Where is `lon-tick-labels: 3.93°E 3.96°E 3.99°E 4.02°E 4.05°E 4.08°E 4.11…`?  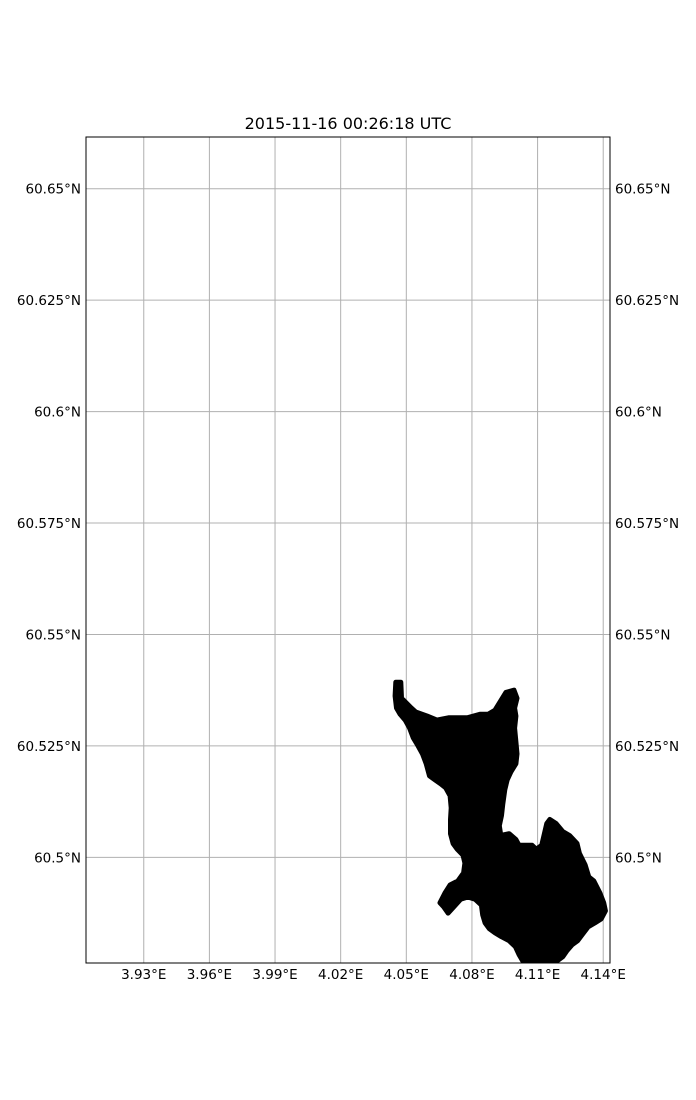
lon-tick-labels: 3.93°E 3.96°E 3.99°E 4.02°E 4.05°E 4.08°E 4.11… is located at coordinates (373, 975).